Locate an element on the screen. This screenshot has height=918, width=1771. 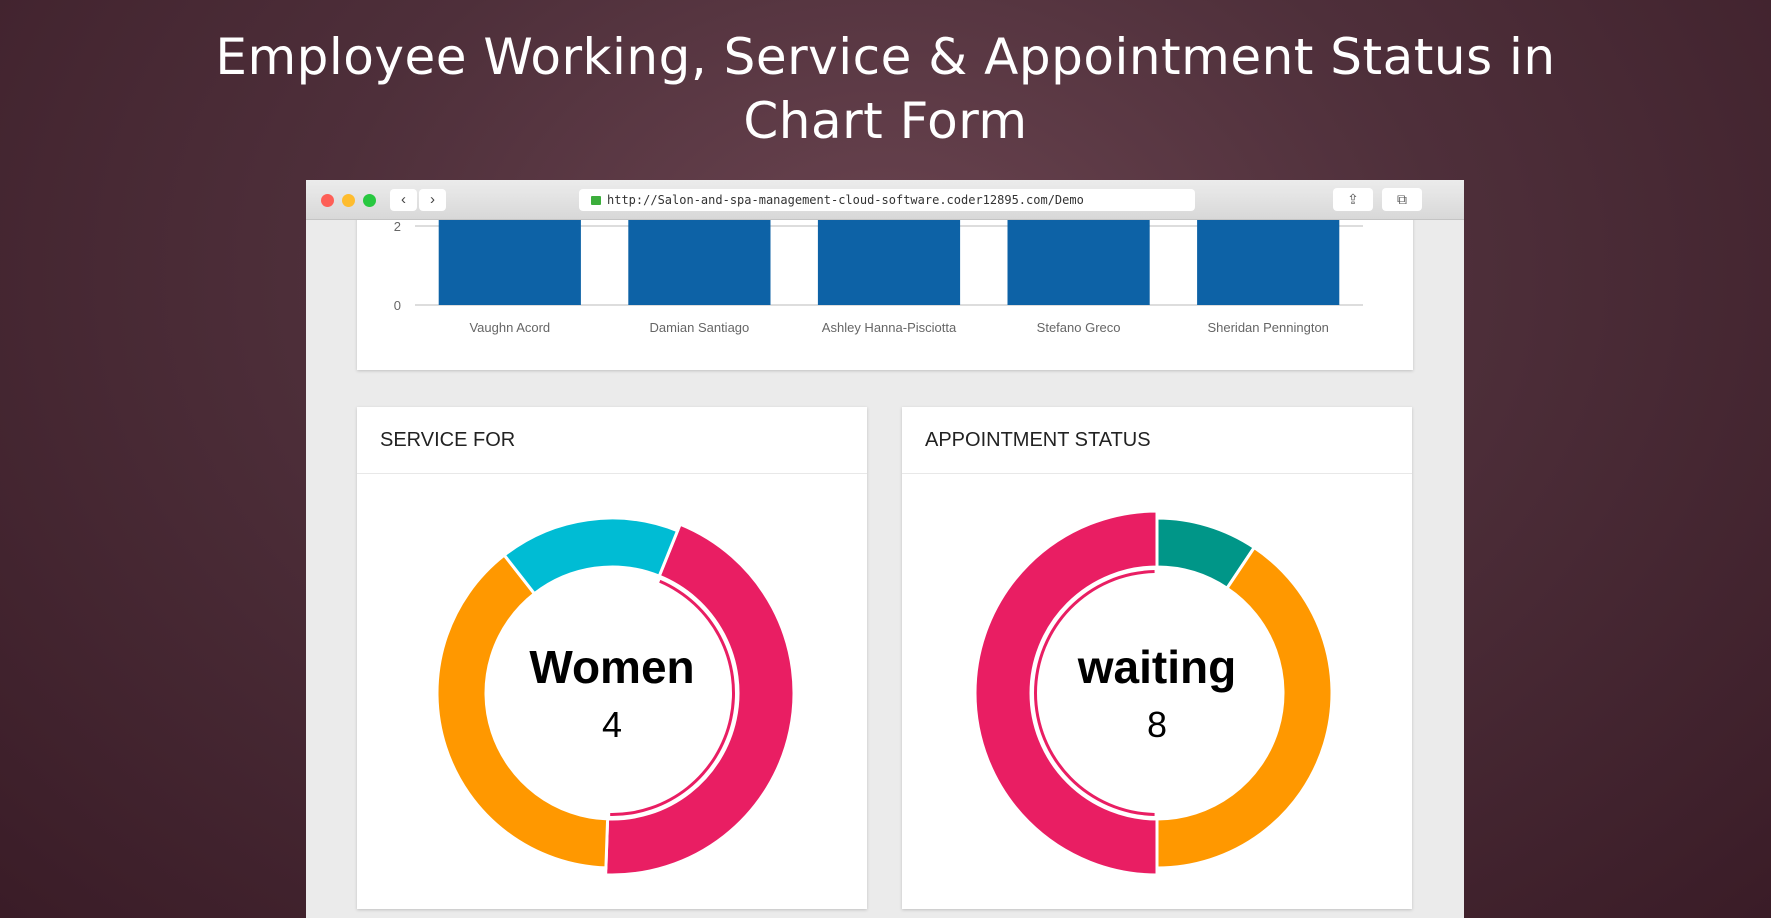
donut-center-value: 4 is located at coordinates (612, 724).